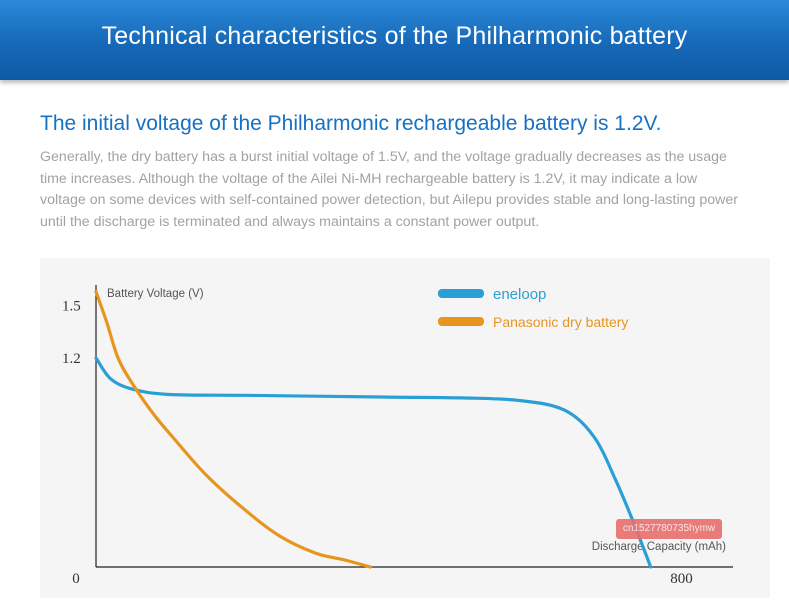 Image resolution: width=789 pixels, height=601 pixels. What do you see at coordinates (461, 321) in the screenshot?
I see `legend-swatch-panasonic` at bounding box center [461, 321].